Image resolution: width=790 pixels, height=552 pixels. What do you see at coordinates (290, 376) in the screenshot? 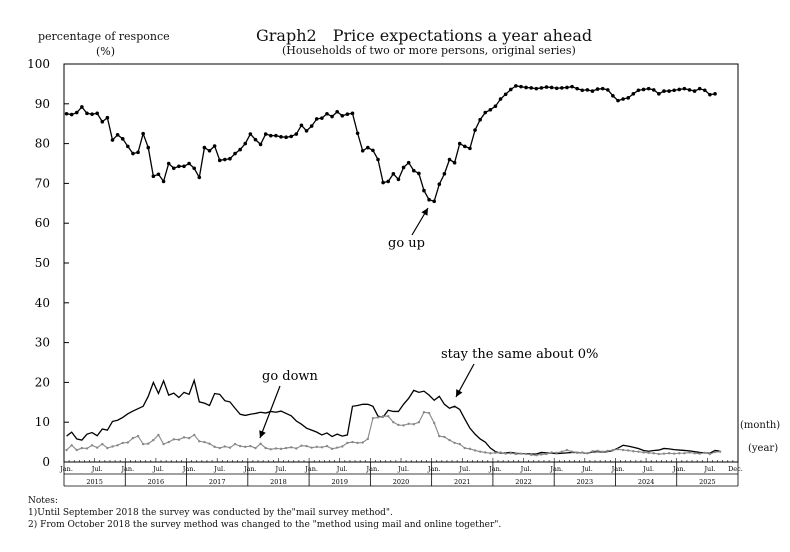
I see `annotation-go-down: go down` at bounding box center [290, 376].